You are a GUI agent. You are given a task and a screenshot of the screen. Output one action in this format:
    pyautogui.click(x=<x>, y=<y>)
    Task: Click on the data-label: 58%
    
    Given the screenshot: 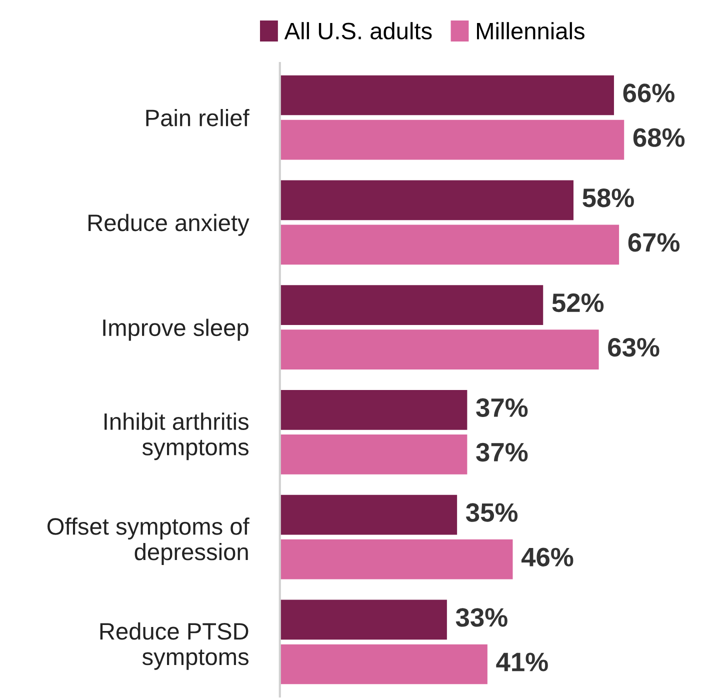 What is the action you would take?
    pyautogui.click(x=608, y=198)
    